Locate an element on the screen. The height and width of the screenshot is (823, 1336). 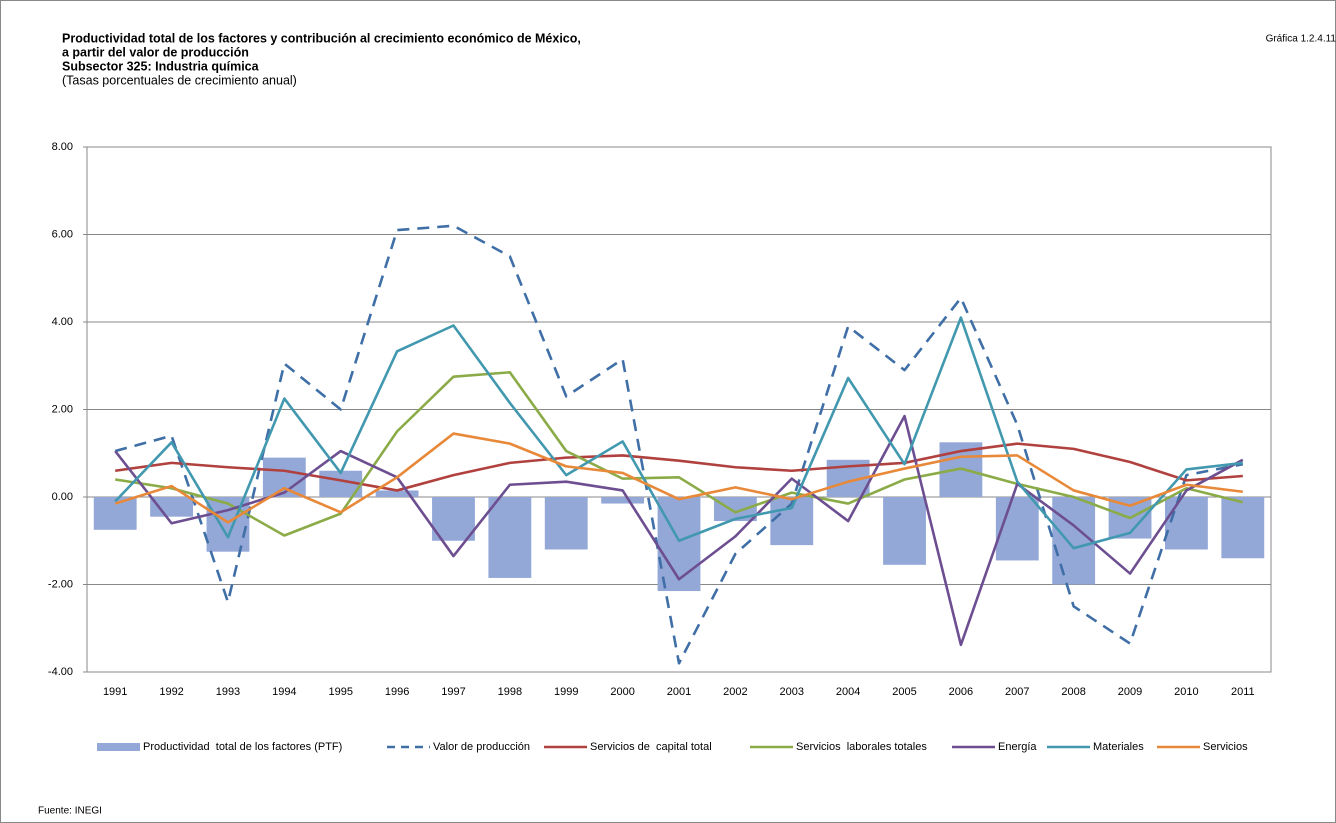
x-tick-label: 1999 is located at coordinates (566, 692).